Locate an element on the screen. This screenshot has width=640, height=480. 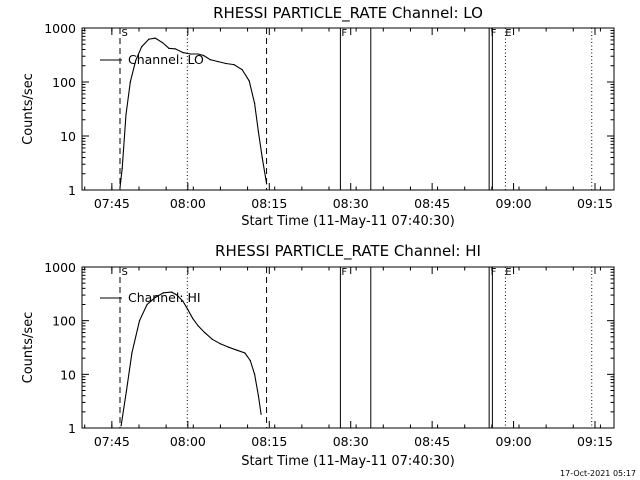
p1-x-tick-label: 09:00 is located at coordinates (514, 441).